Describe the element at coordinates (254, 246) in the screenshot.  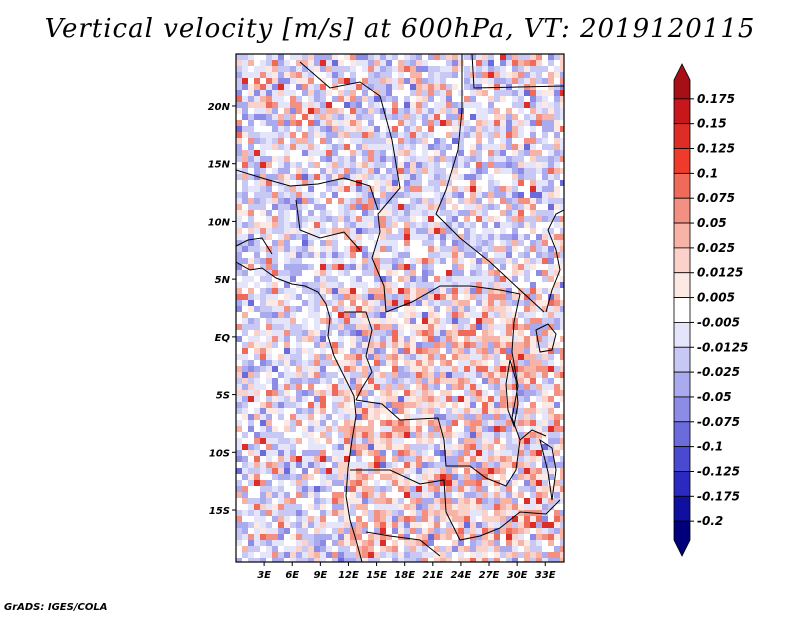
I see `border` at that location.